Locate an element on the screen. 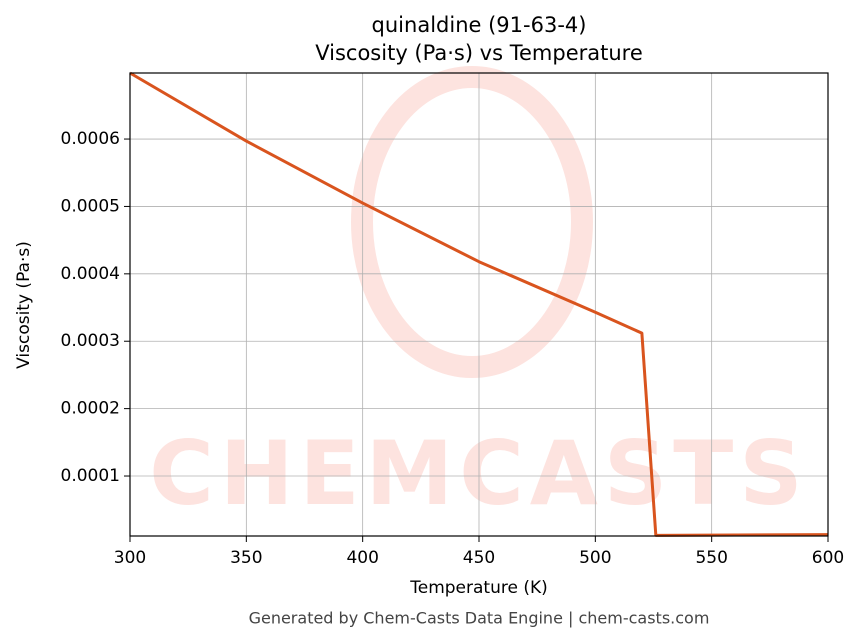  x-tick-label: 550 is located at coordinates (711, 558).